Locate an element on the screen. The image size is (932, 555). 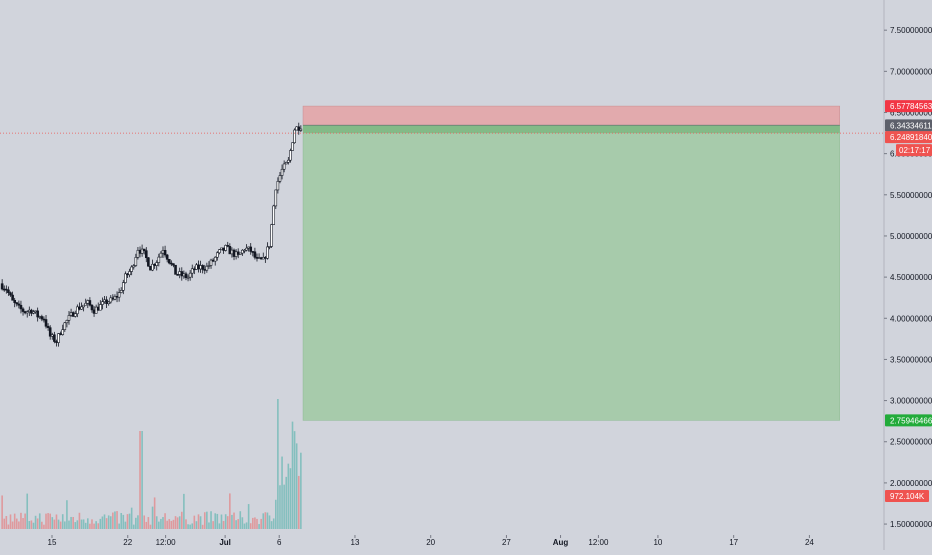
y-tick-label: 7.50000000 is located at coordinates (911, 30).